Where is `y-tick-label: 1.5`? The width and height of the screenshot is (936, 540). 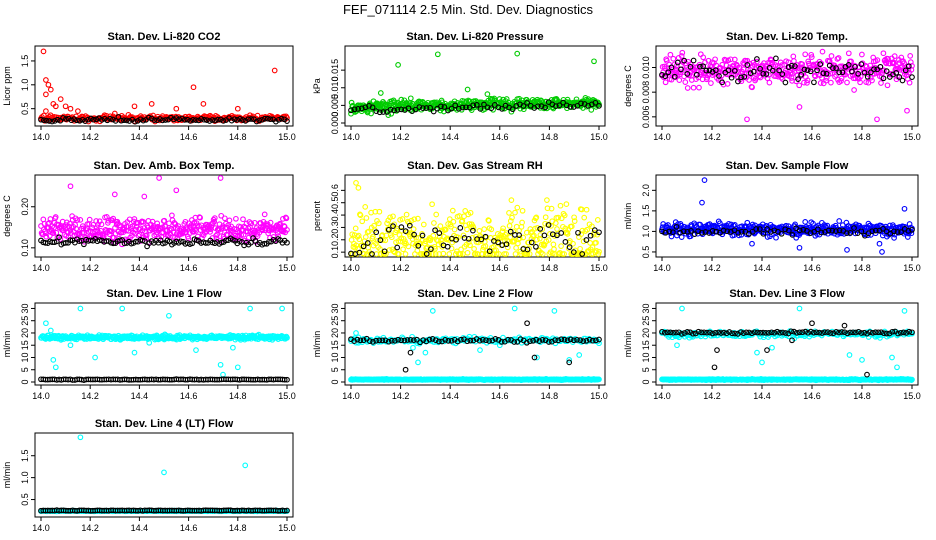
y-tick-label: 1.5 is located at coordinates (25, 61).